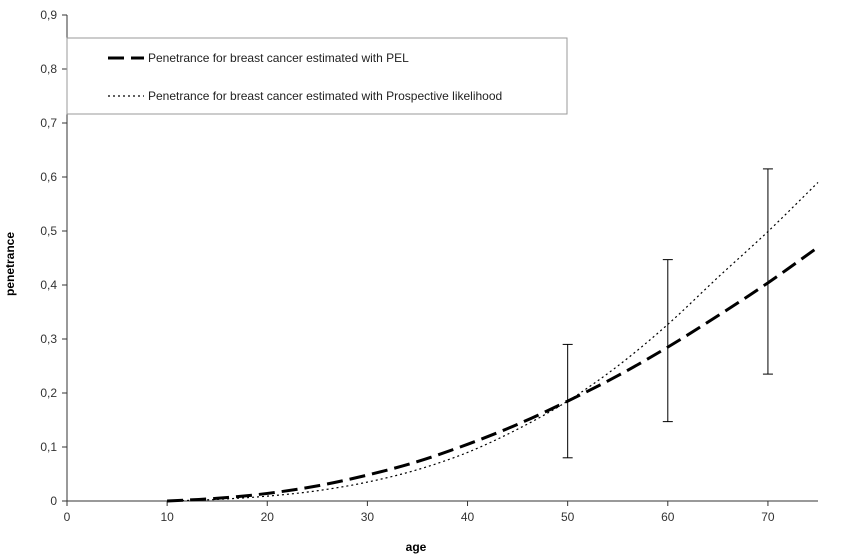 The image size is (852, 556). Describe the element at coordinates (368, 517) in the screenshot. I see `x-tick-label: 30` at that location.